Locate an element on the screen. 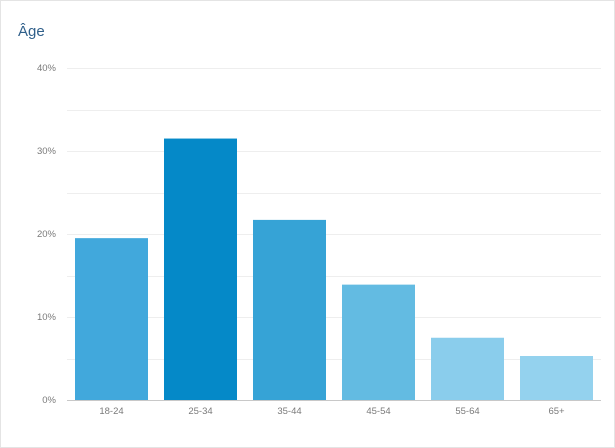 This screenshot has height=448, width=615. chart-title: Âge is located at coordinates (31, 31).